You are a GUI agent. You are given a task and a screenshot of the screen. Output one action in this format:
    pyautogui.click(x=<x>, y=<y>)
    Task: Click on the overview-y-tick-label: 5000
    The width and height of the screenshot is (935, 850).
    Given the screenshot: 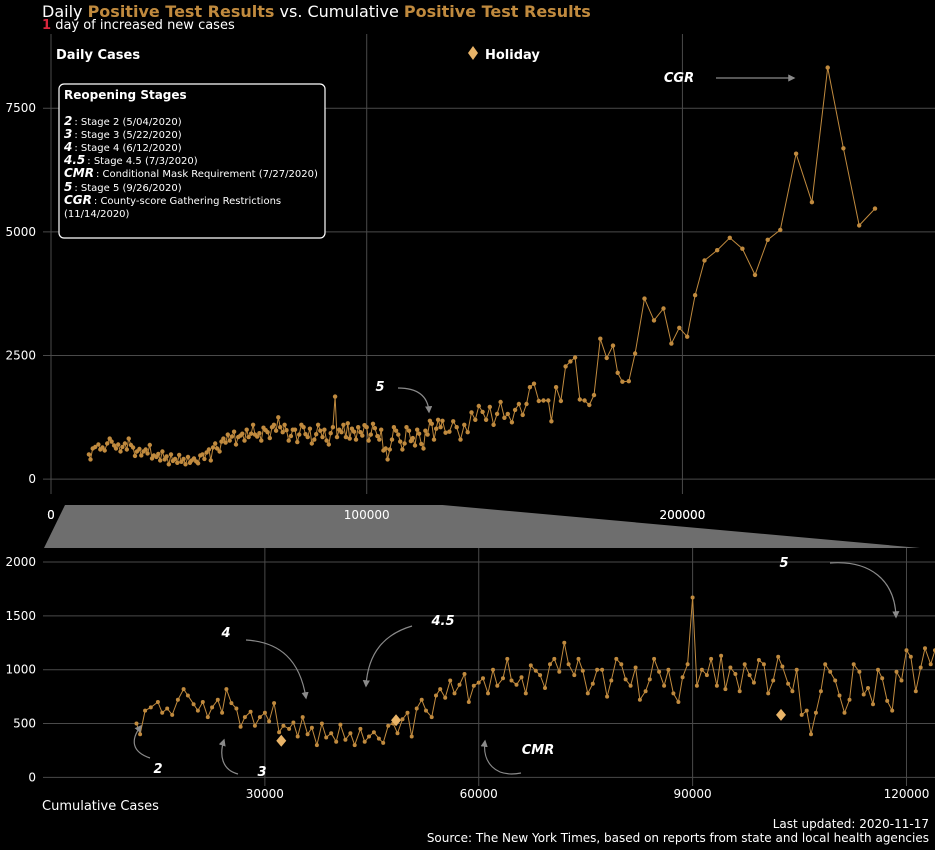 What is the action you would take?
    pyautogui.click(x=20, y=232)
    